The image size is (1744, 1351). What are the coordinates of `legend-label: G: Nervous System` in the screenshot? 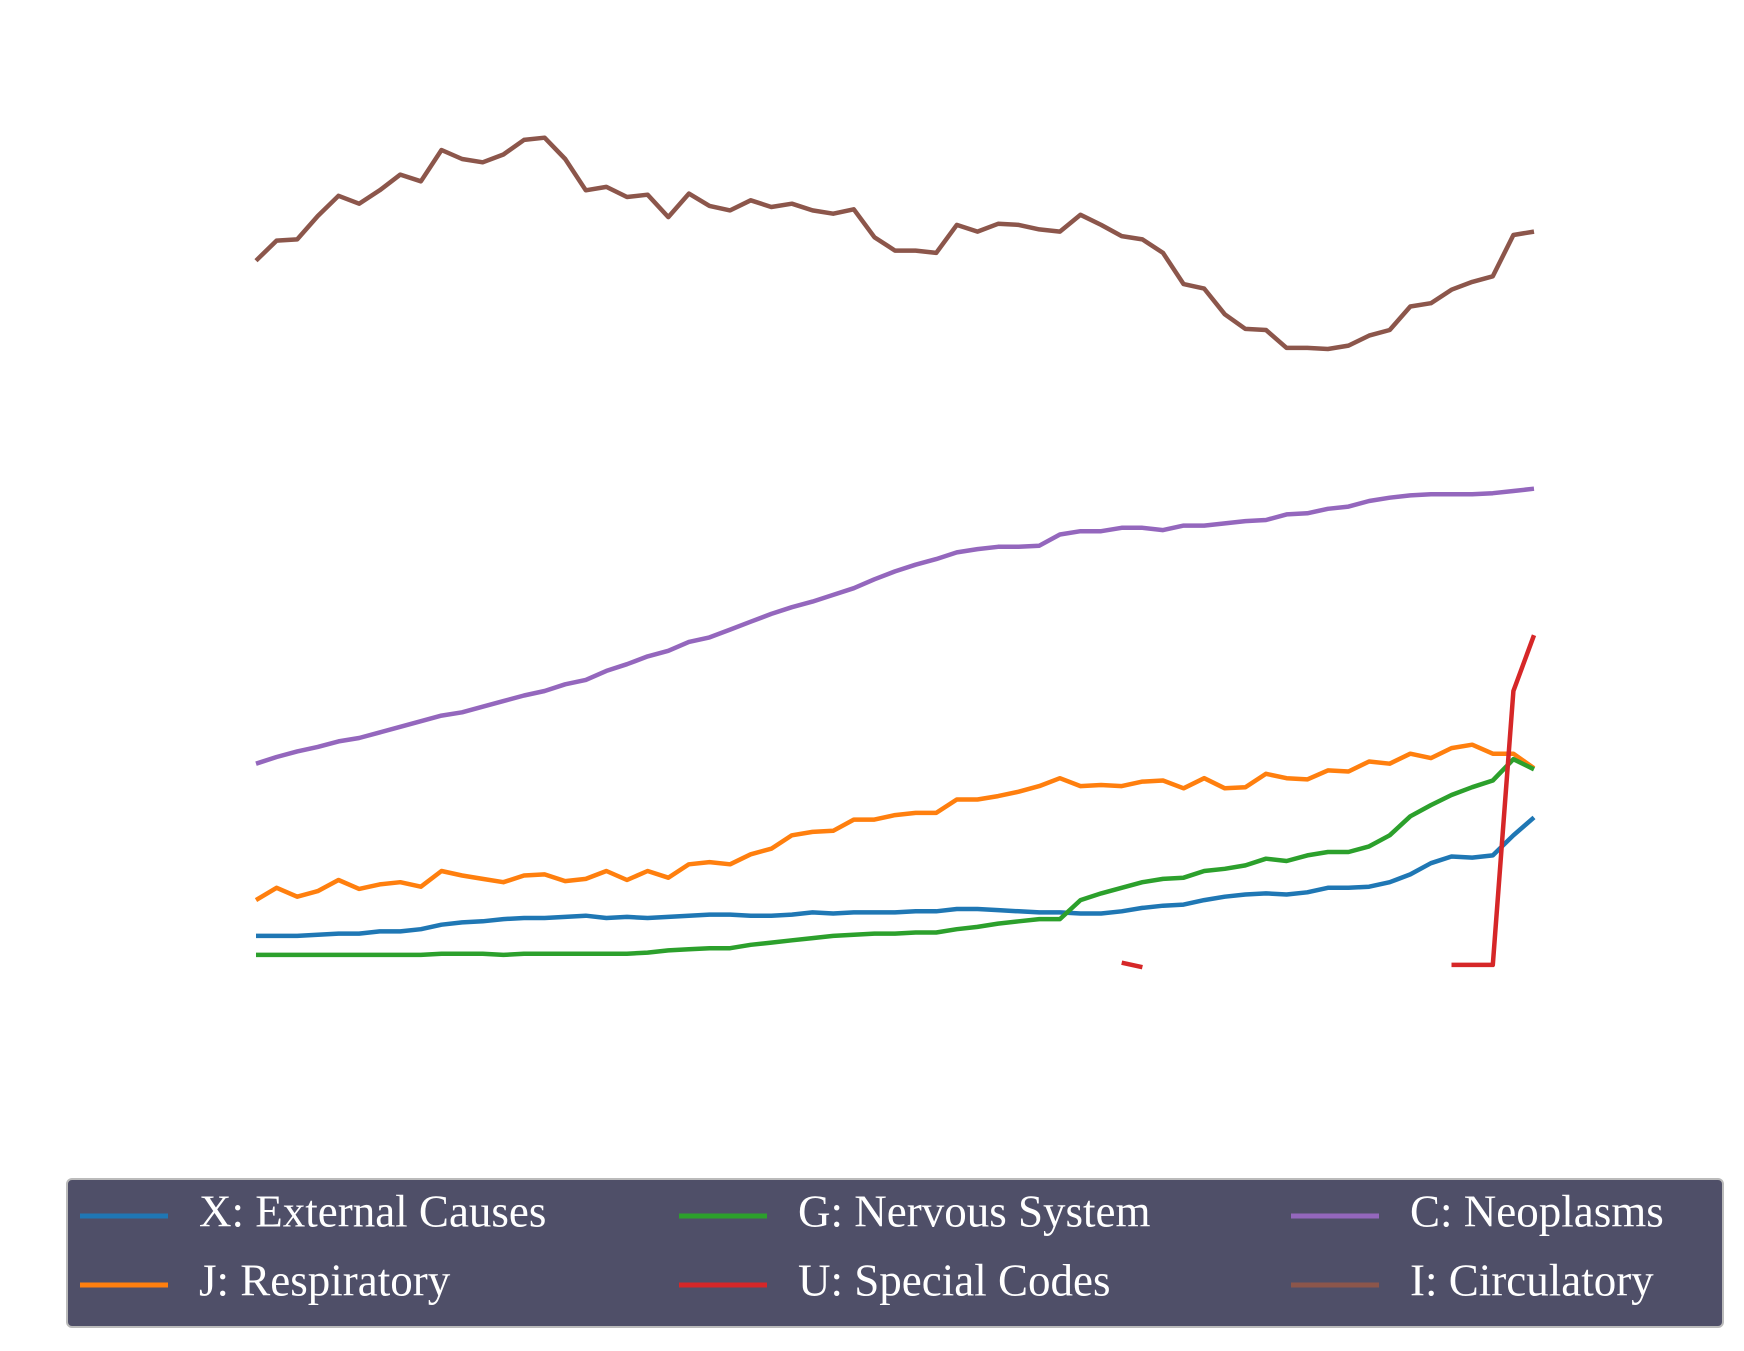 It's located at (974, 1211).